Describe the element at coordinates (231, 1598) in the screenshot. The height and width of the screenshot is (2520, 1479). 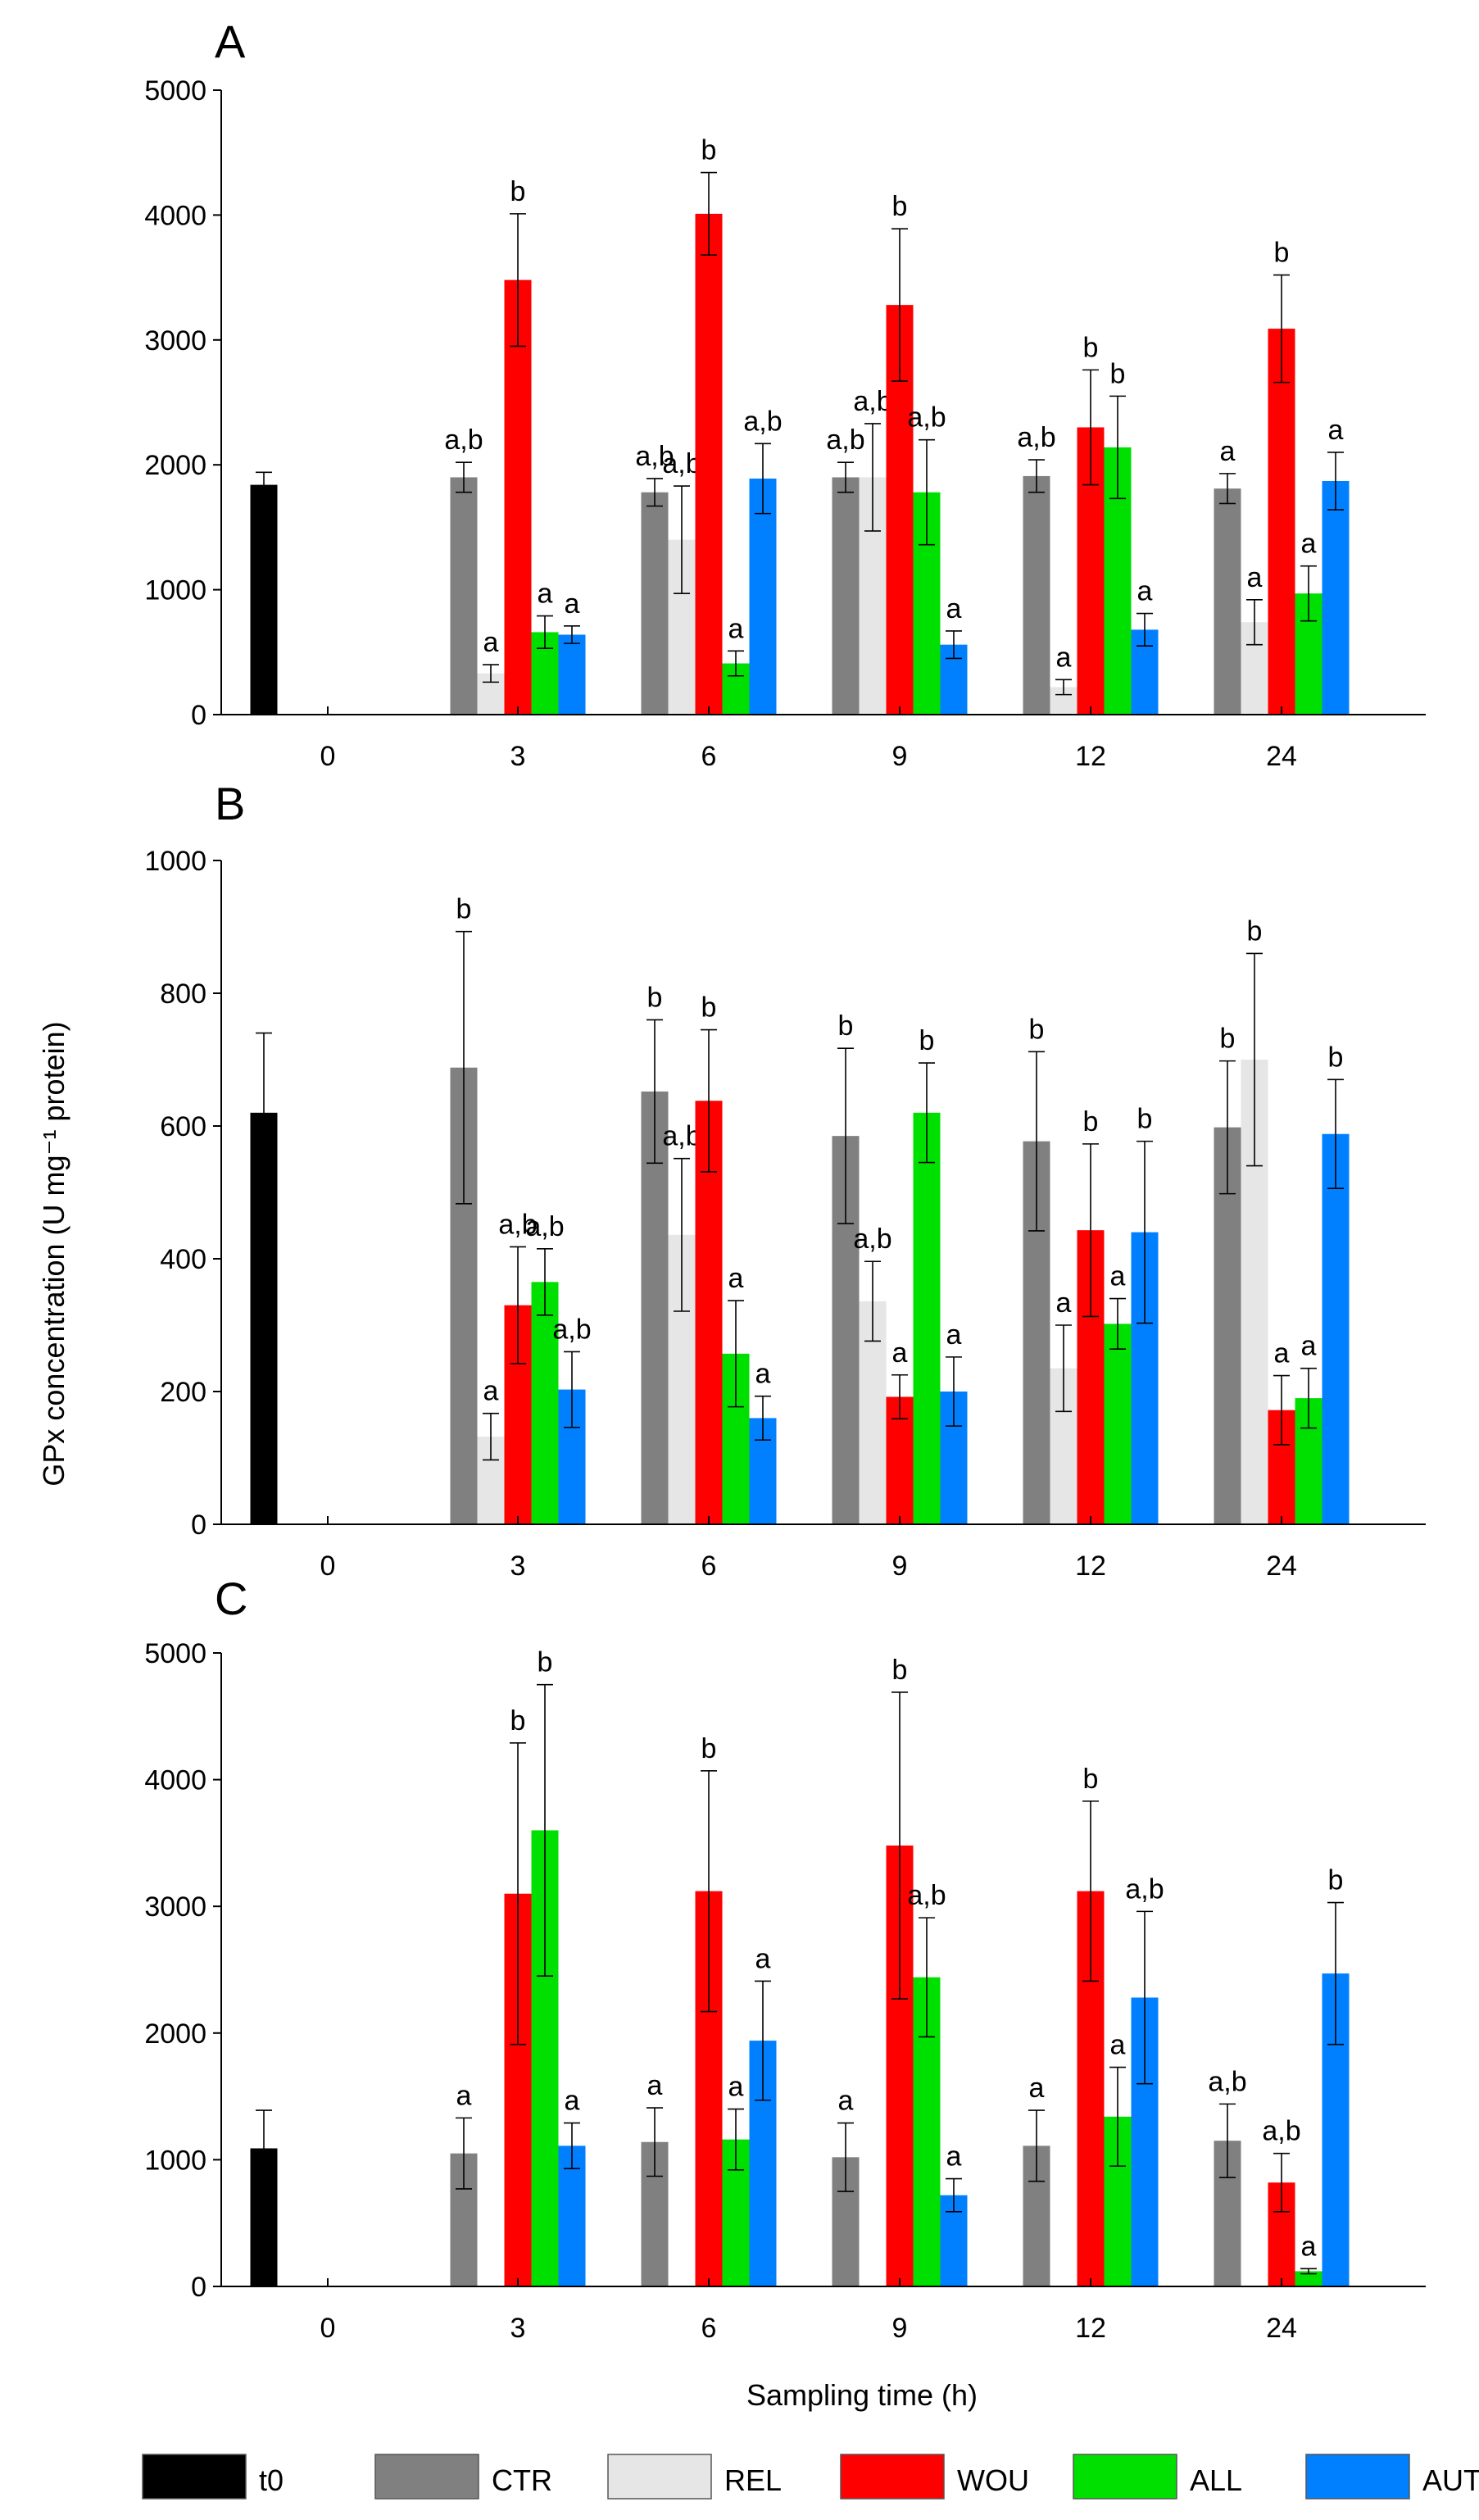
I see `panel-letter: C` at that location.